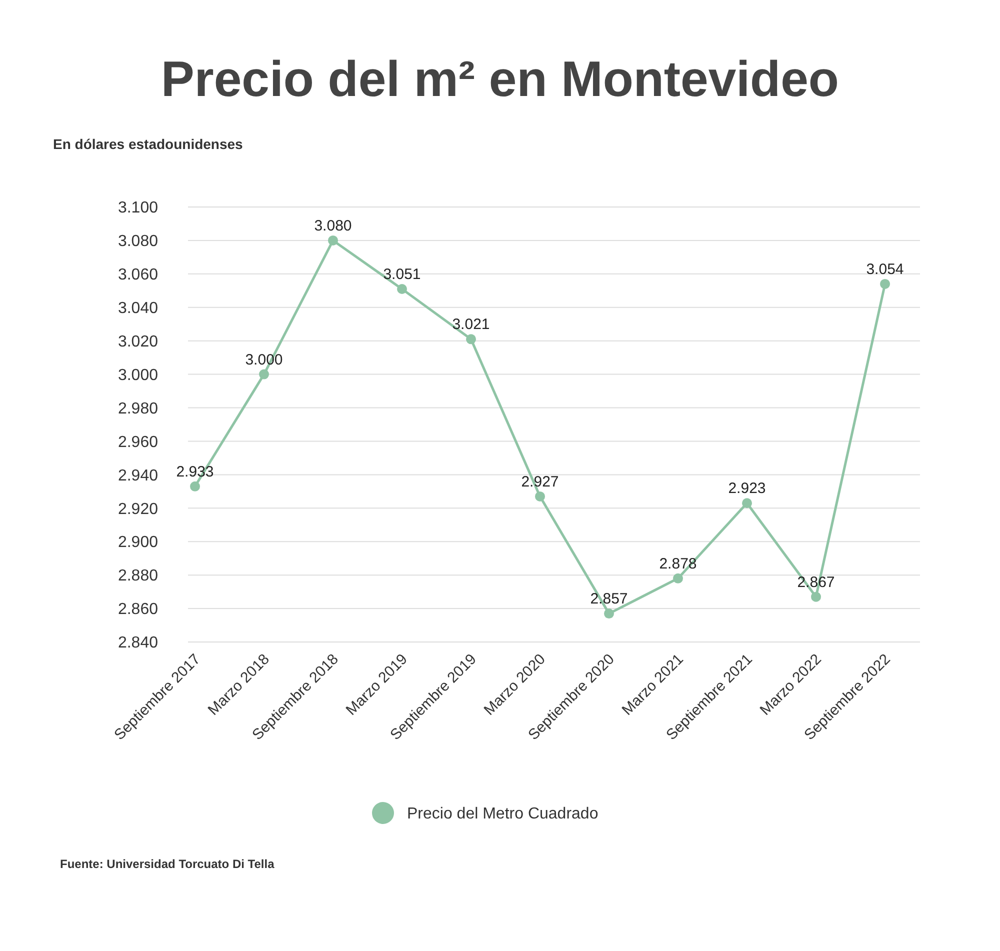 Image resolution: width=1000 pixels, height=951 pixels. Describe the element at coordinates (138, 509) in the screenshot. I see `y-tick-label: 2.920` at that location.